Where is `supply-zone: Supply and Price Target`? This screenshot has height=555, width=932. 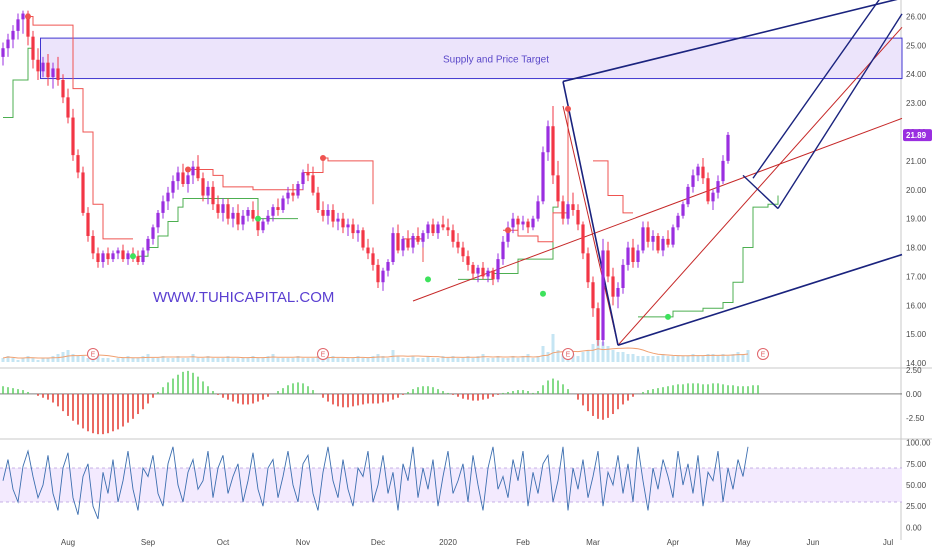 supply-zone: Supply and Price Target is located at coordinates (471, 58).